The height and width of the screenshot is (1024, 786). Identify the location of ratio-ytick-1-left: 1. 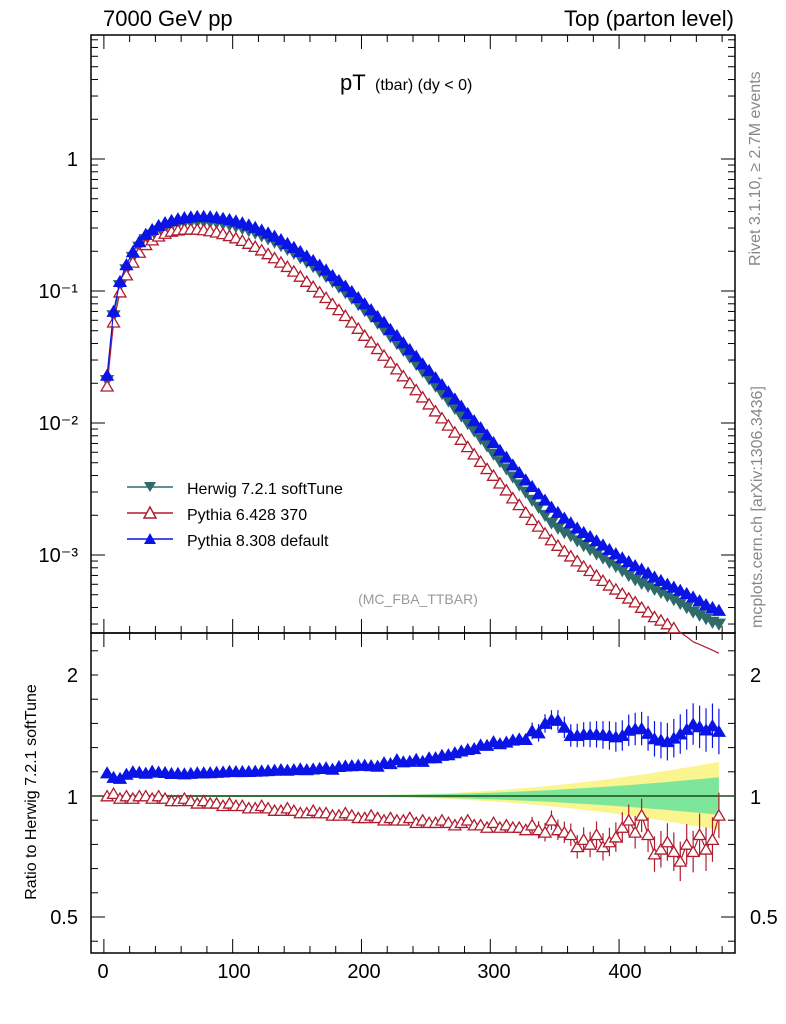
(72, 798).